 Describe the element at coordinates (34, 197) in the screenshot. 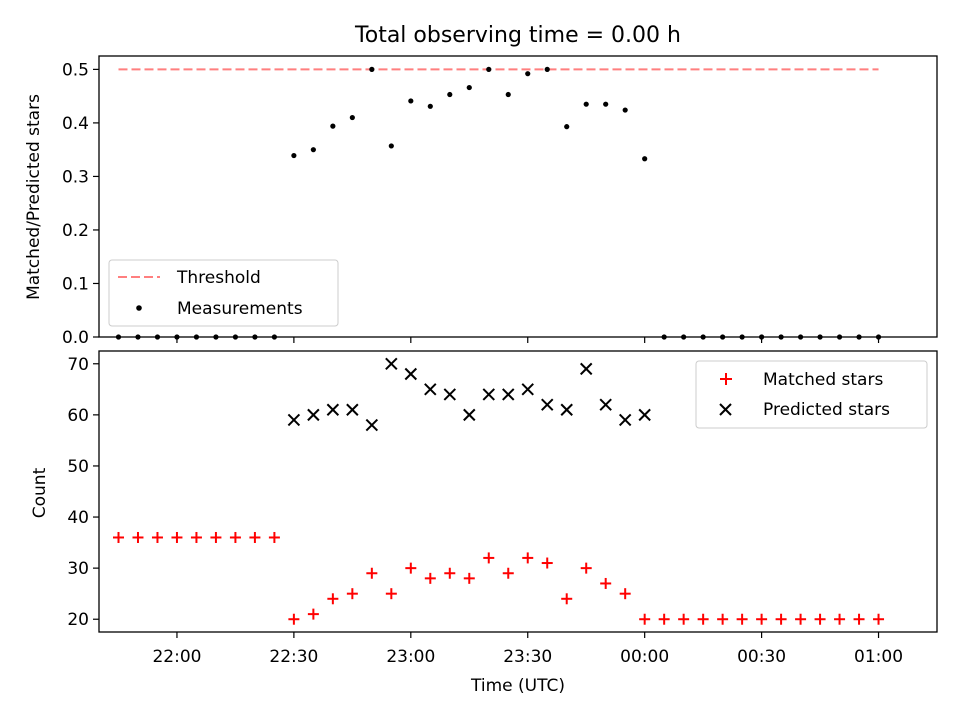

I see `top-y-axis-label: Matched/Predicted stars` at that location.